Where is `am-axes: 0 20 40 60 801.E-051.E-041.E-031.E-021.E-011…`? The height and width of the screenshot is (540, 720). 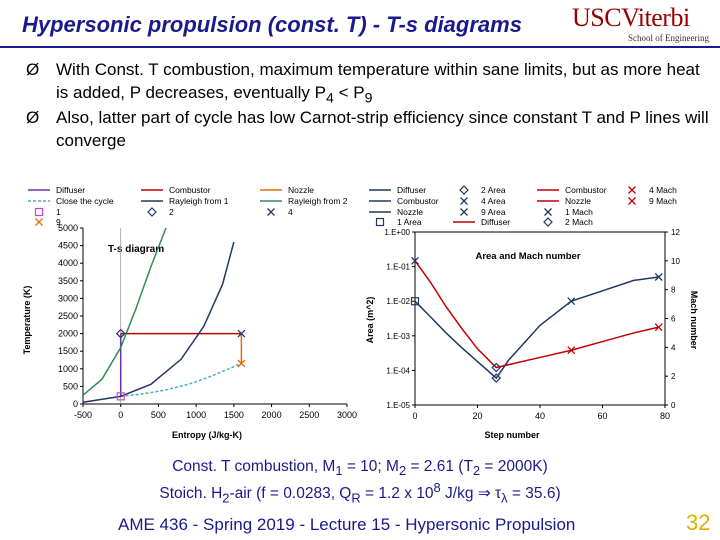
am-axes: 0 20 40 60 801.E-051.E-041.E-031.E-021.E-011… is located at coordinates (532, 324).